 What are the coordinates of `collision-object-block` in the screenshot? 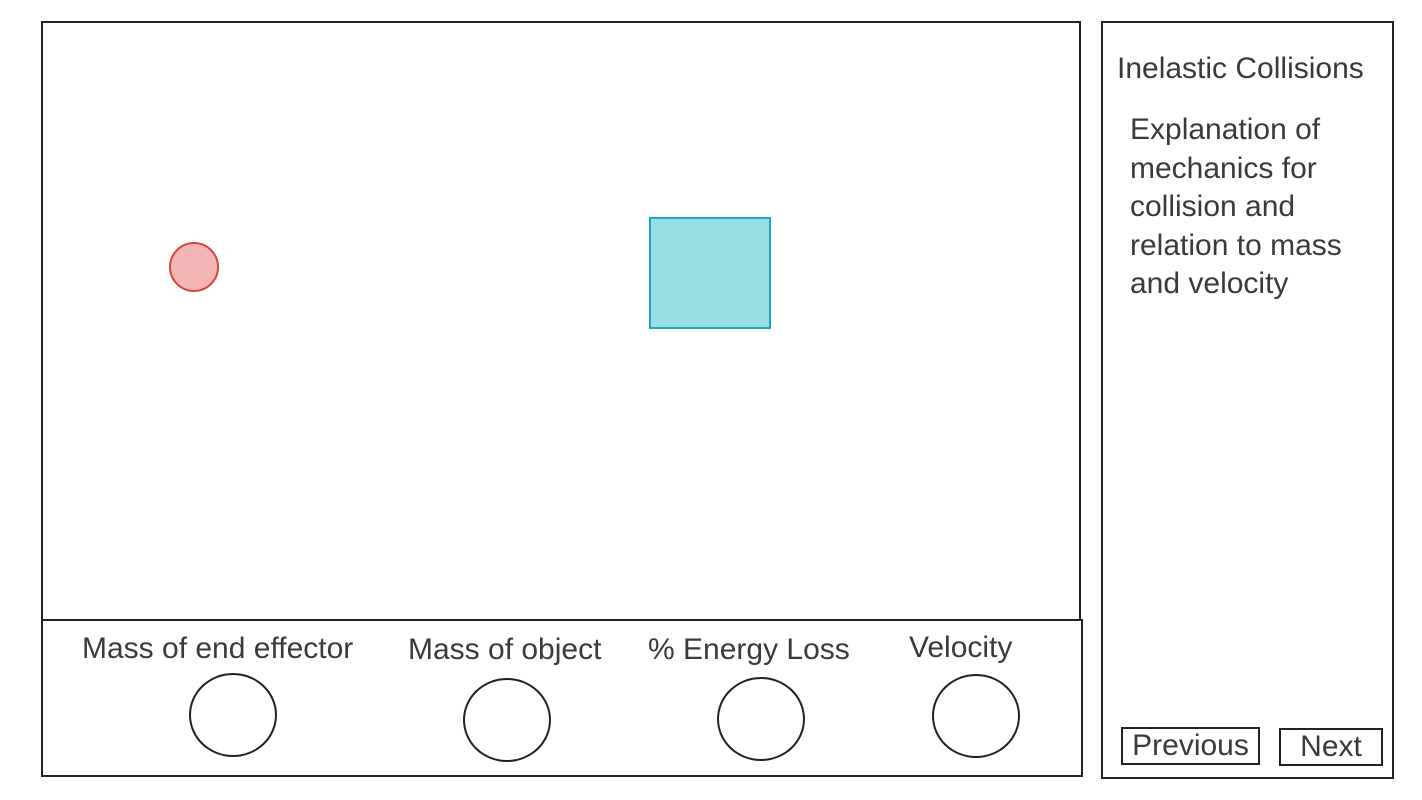 It's located at (710, 273).